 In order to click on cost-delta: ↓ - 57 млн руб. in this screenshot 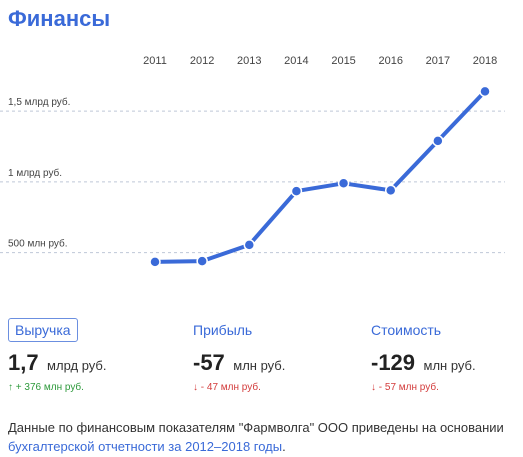, I will do `click(405, 387)`.